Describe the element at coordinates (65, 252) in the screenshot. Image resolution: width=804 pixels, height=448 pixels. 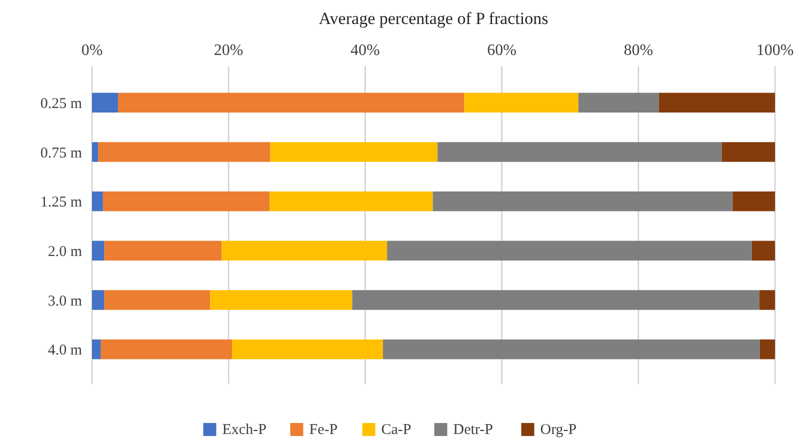
I see `y-tick-label: 2.0 m` at that location.